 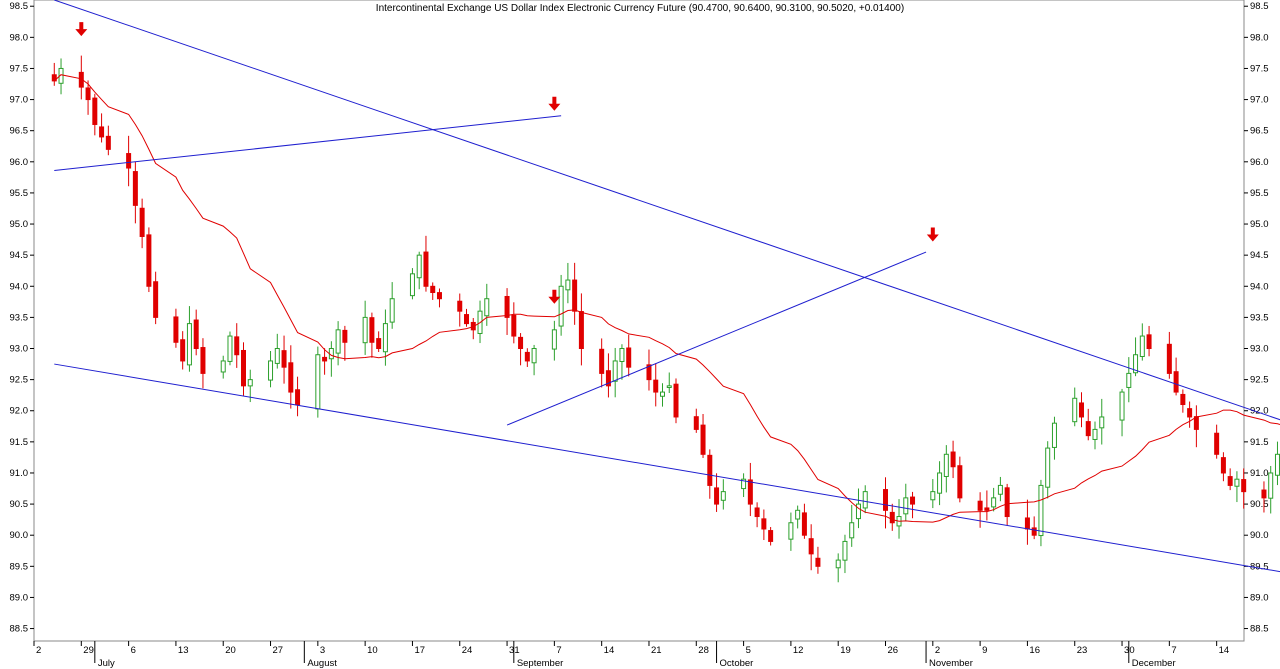 I want to click on y-tick-label-right: 95.0, so click(x=1259, y=224).